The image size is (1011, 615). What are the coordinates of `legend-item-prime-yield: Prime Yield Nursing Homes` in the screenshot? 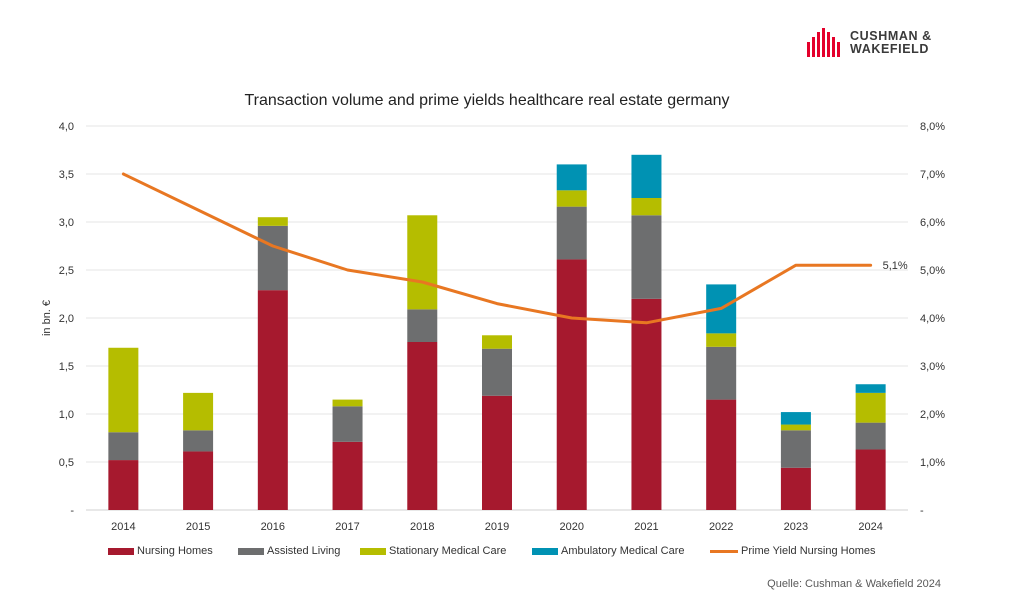 It's located at (793, 551).